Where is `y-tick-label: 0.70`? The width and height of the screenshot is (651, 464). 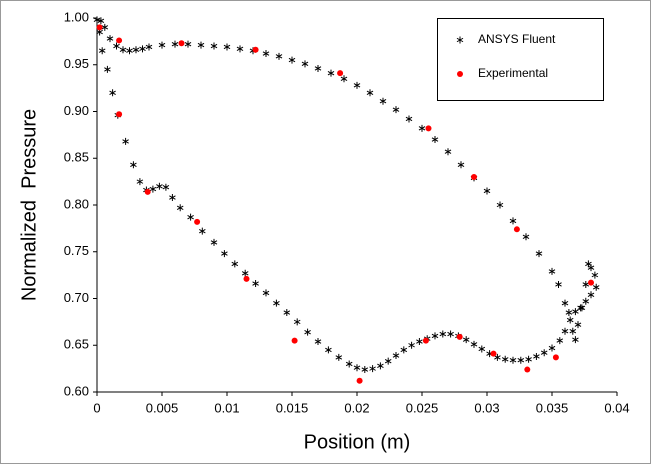
y-tick-label: 0.70 is located at coordinates (76, 297).